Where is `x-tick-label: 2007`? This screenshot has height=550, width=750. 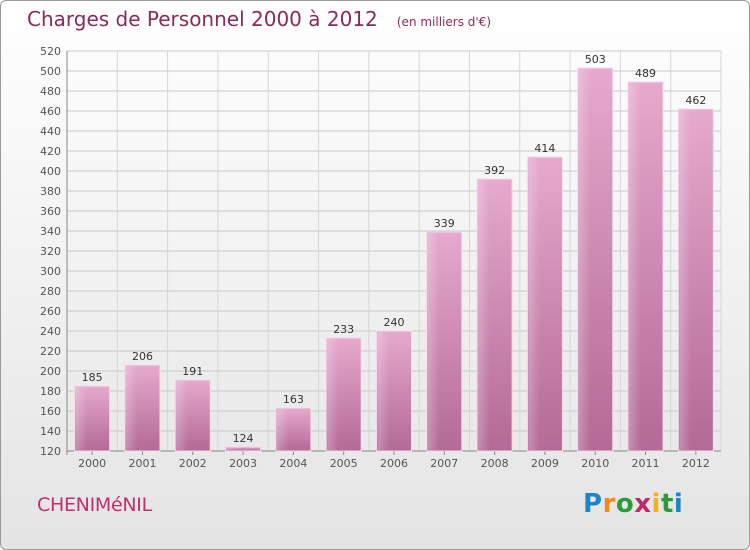
x-tick-label: 2007 is located at coordinates (444, 463).